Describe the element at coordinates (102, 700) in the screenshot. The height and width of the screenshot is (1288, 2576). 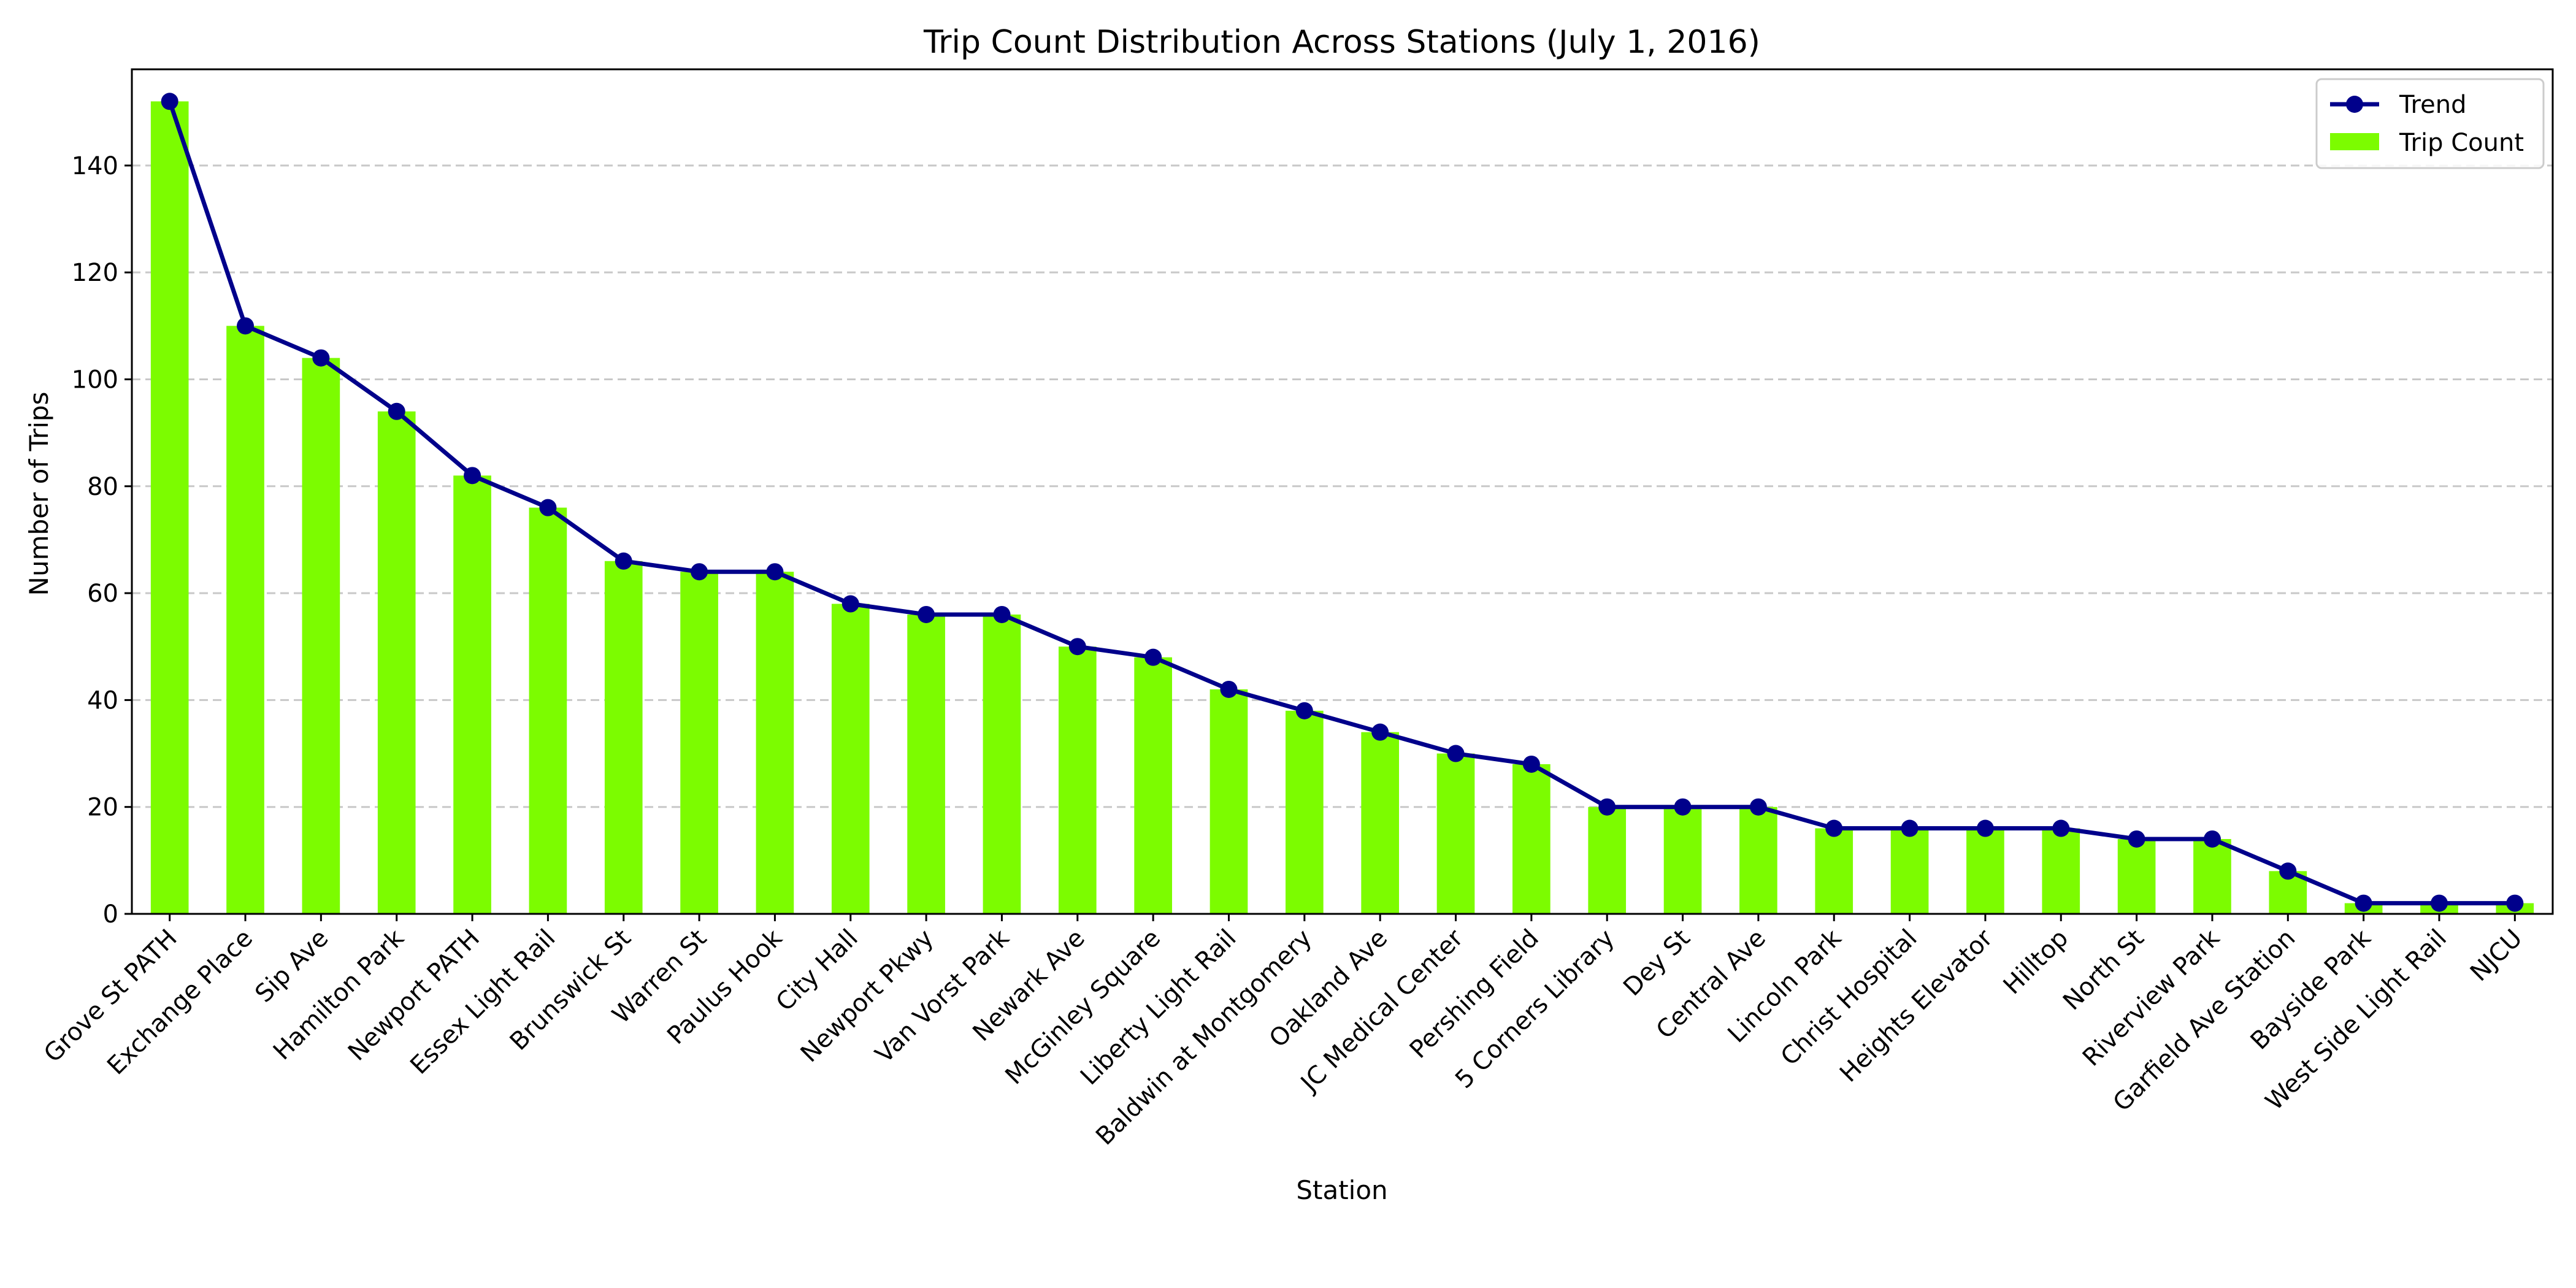
I see `y-tick-label: 40` at that location.